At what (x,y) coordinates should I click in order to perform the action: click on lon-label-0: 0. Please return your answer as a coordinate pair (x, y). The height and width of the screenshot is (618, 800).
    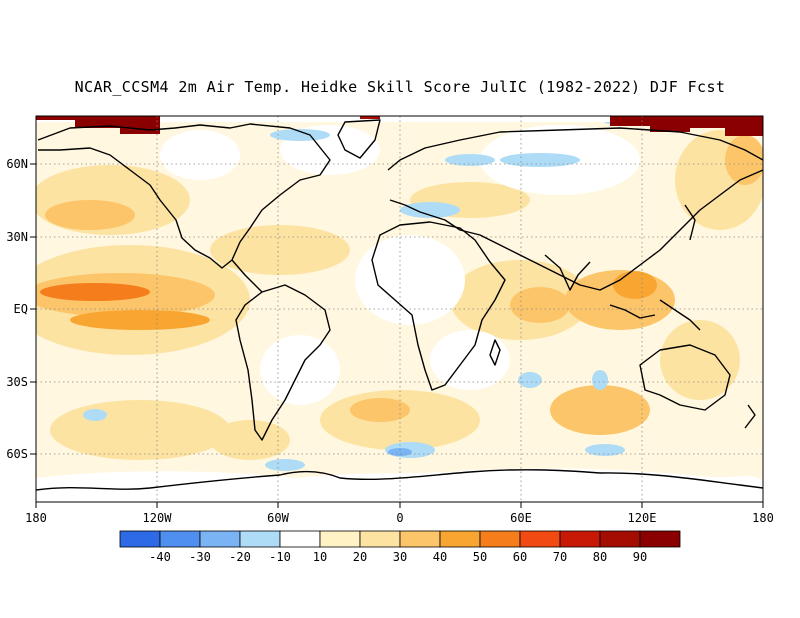
    Looking at the image, I should click on (399, 518).